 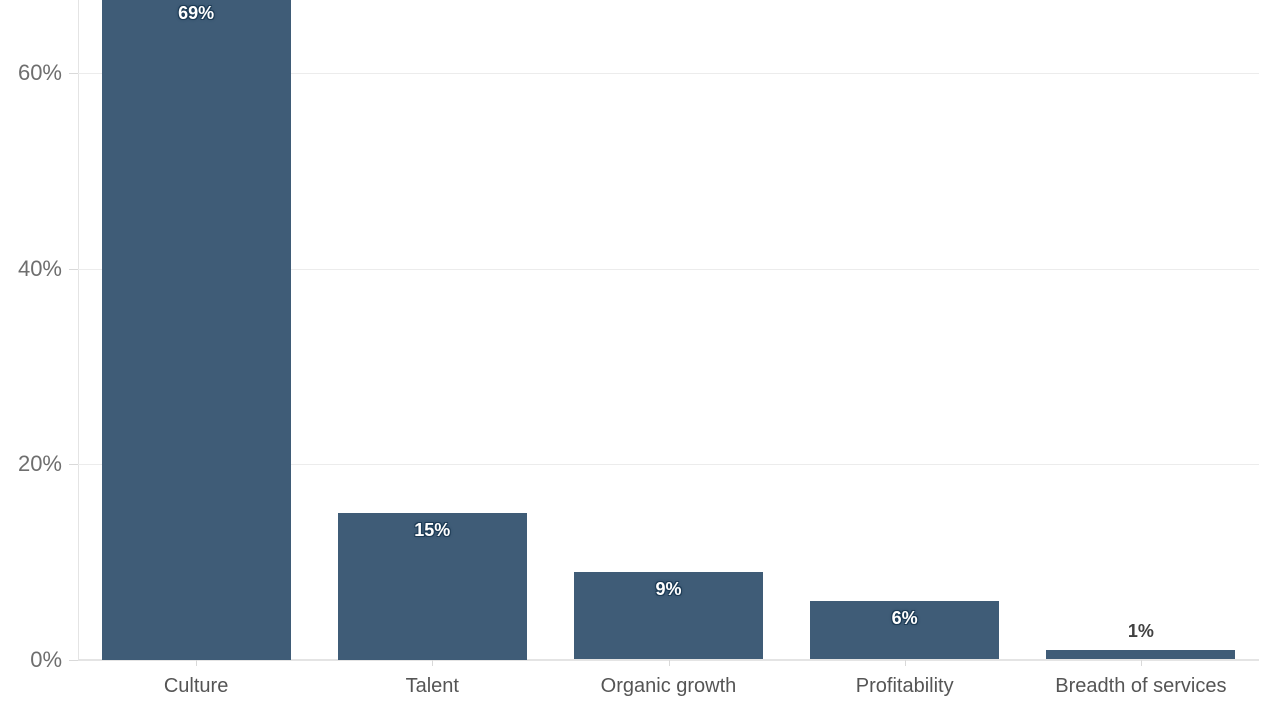 I want to click on x-axis-label-profitability: Profitability, so click(x=904, y=686).